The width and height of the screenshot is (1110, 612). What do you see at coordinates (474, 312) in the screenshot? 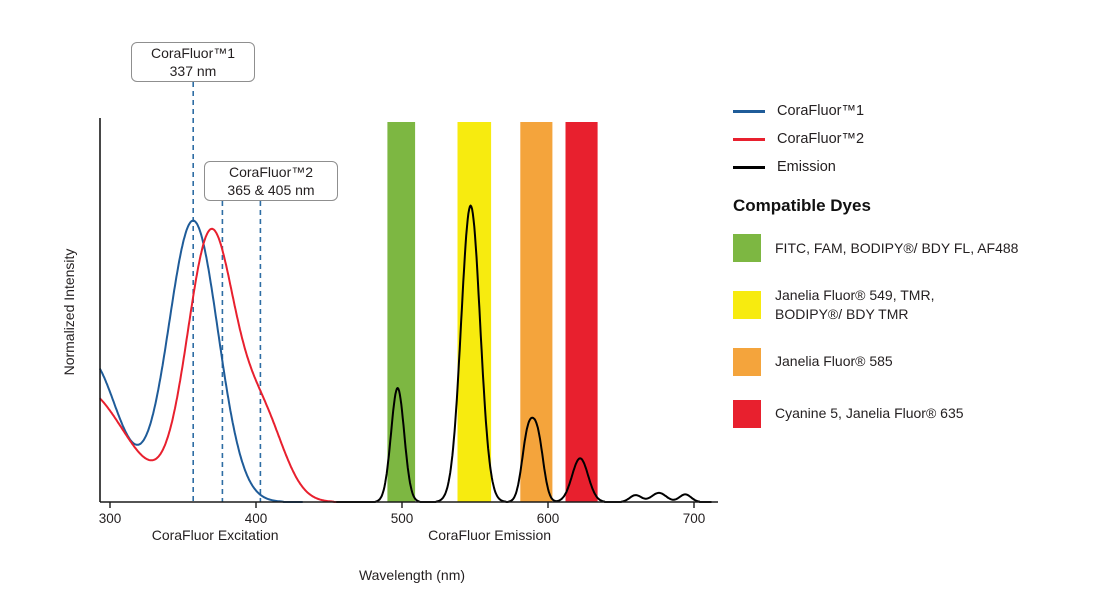
I see `filter-band-JF549-TMR-band` at bounding box center [474, 312].